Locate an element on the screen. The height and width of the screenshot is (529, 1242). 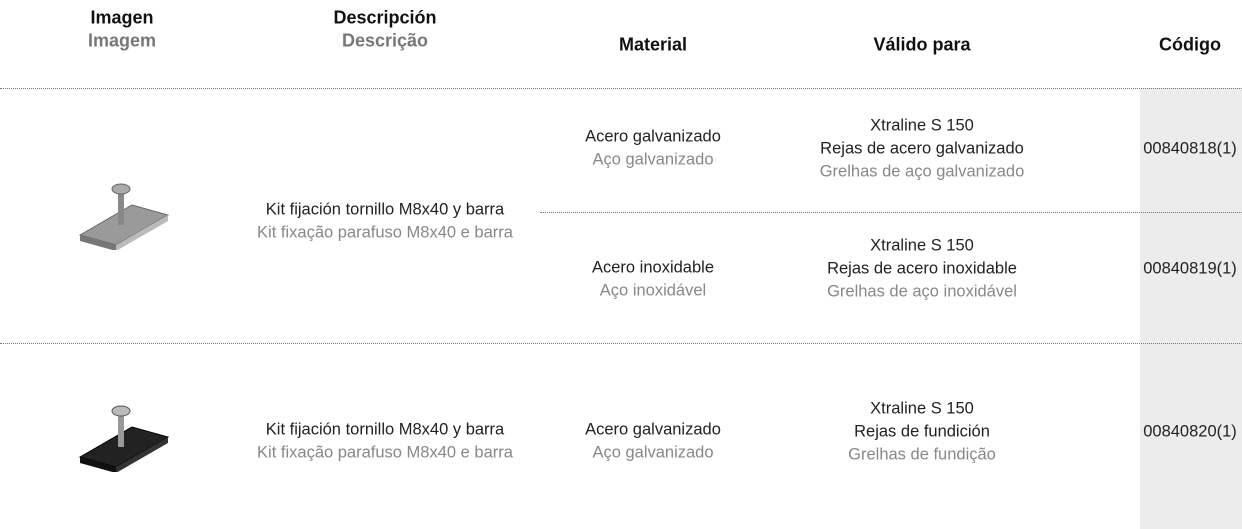
valid-for: Rejas de acero inoxidable is located at coordinates (922, 268).